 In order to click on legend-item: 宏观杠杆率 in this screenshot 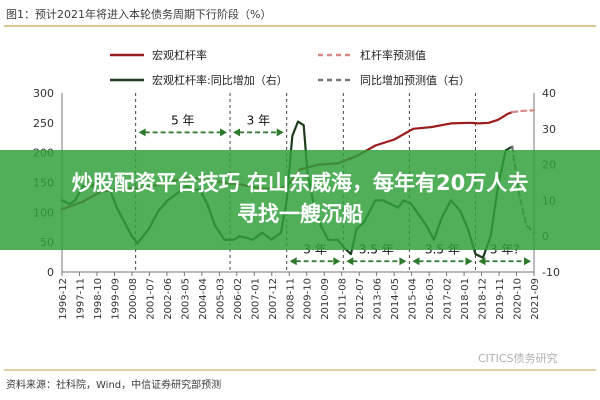, I will do `click(158, 55)`.